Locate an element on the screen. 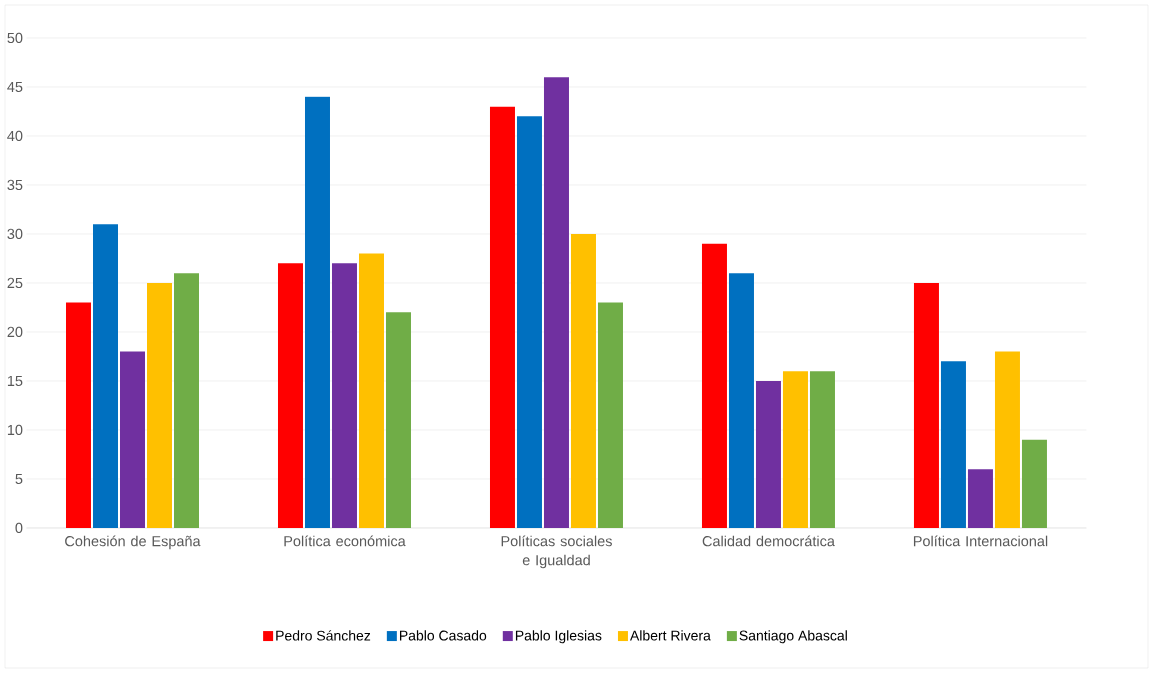 This screenshot has width=1153, height=673. x-tick-label: Política Internacional is located at coordinates (980, 541).